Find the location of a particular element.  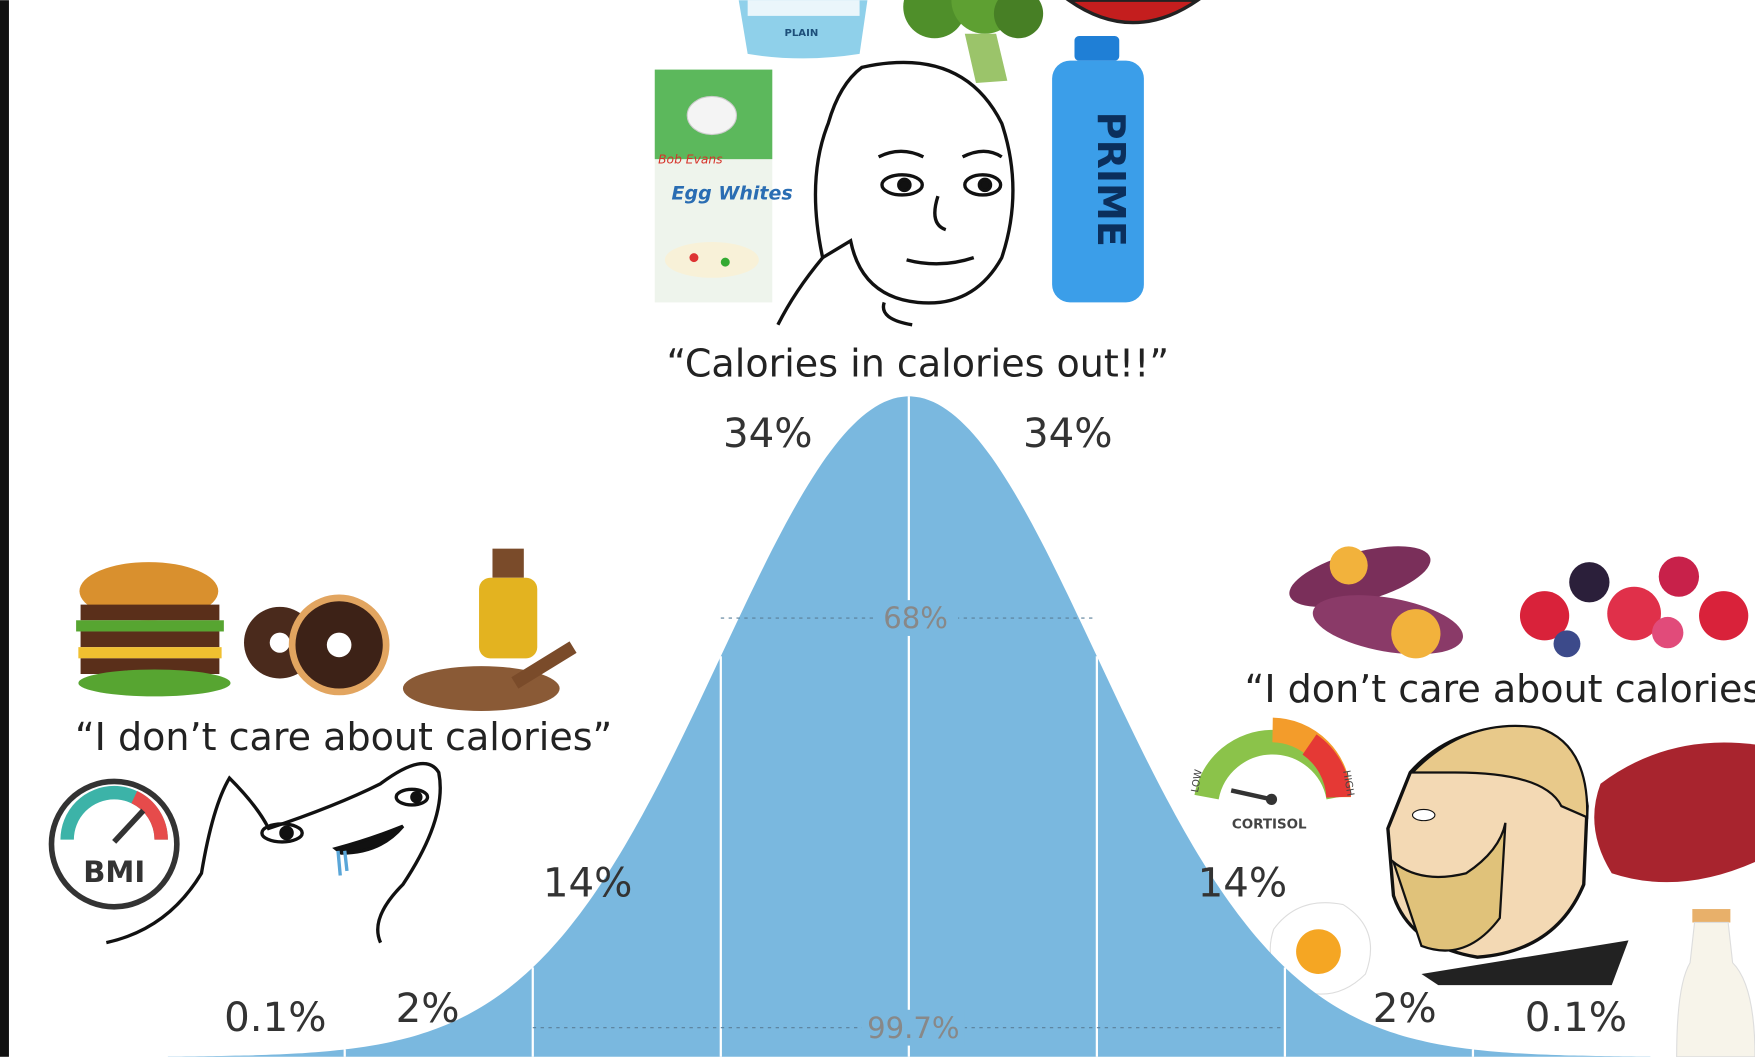

cortisol-gauge: CORTISOL LOW HIGH is located at coordinates (1272, 774).